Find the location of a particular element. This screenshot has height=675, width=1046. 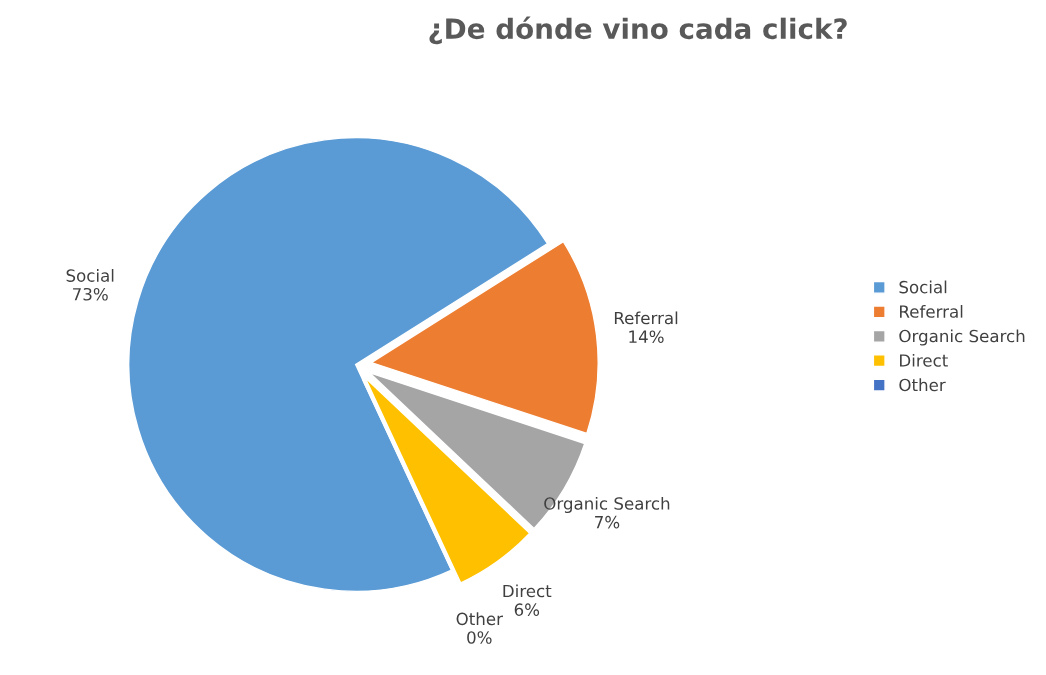

slice-label: Organic Search is located at coordinates (607, 505).